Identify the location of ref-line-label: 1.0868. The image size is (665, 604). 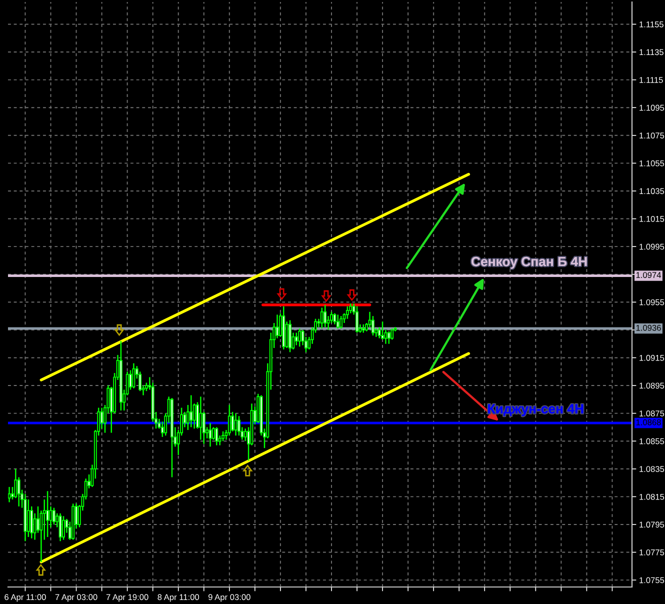
(648, 422).